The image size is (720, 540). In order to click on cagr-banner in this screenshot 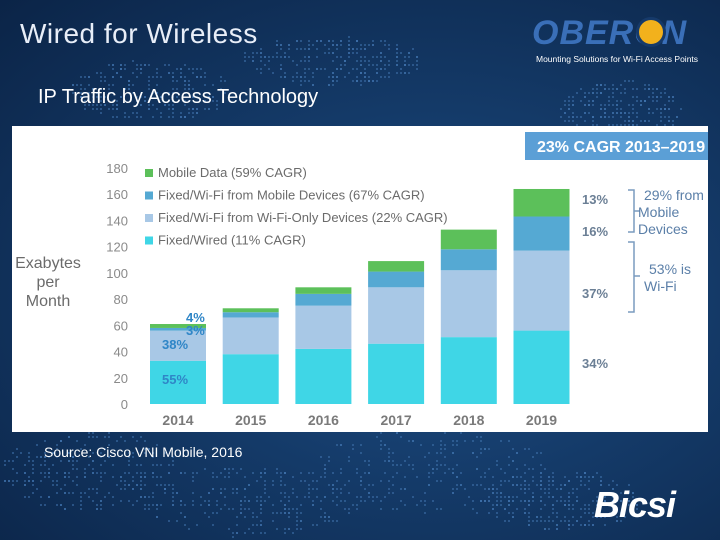, I will do `click(616, 146)`.